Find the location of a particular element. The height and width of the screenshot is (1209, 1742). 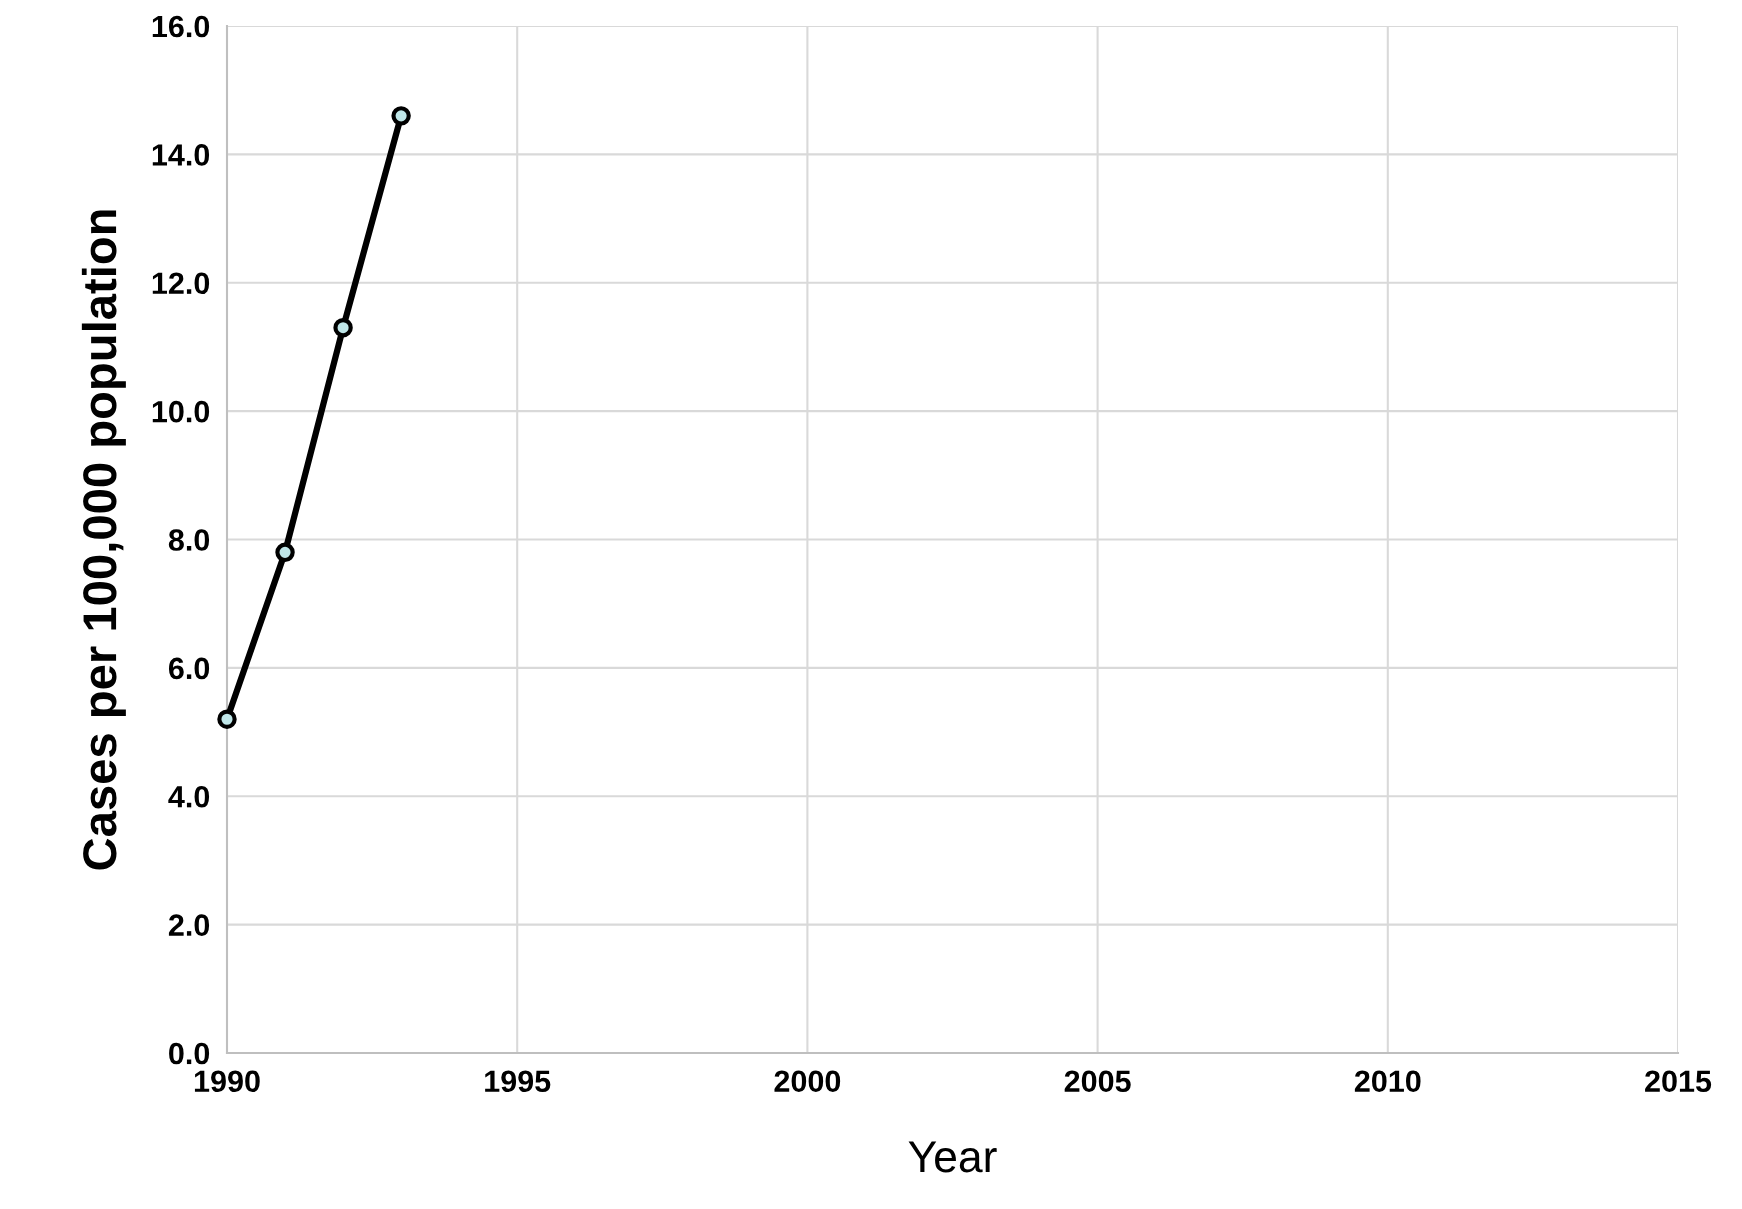

y-tick-label: 0.0 is located at coordinates (189, 1053).